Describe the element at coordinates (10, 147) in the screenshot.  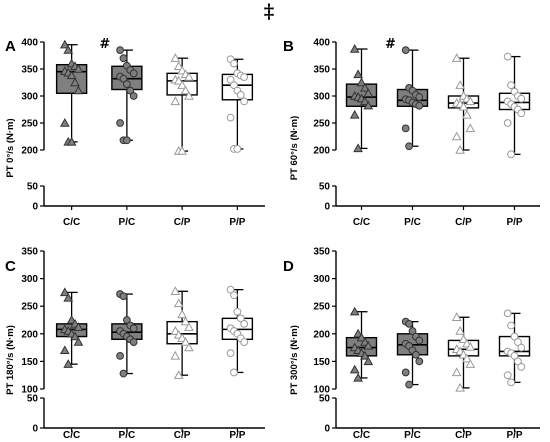
I see `y-axis-label: PT 0°/s (N·m)` at that location.